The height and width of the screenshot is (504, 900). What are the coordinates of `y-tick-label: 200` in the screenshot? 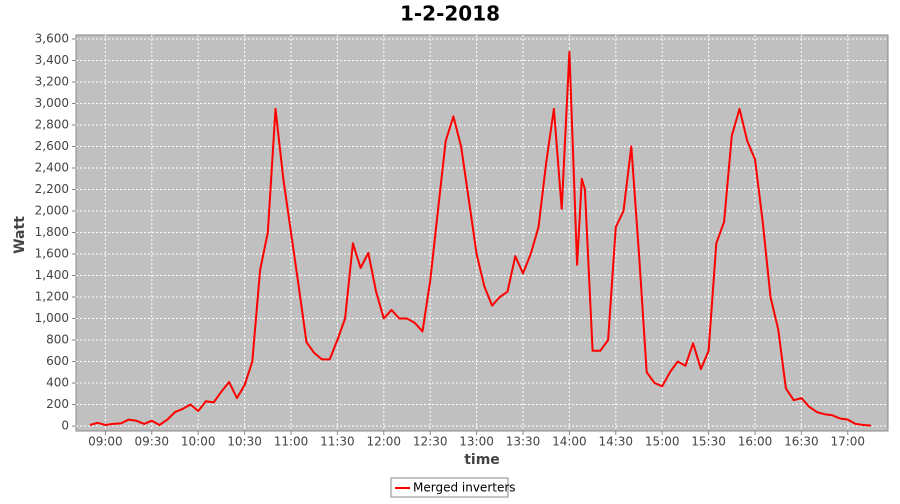 It's located at (57, 404).